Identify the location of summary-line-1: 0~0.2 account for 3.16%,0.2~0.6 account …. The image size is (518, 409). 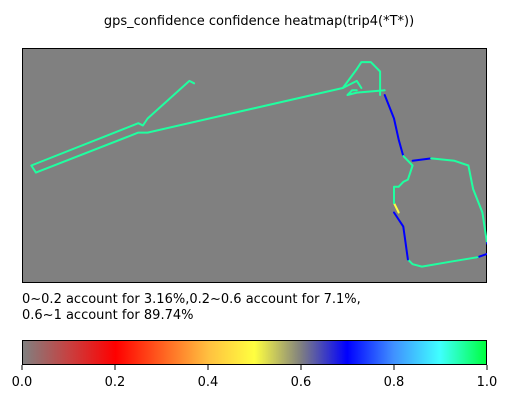
(191, 299).